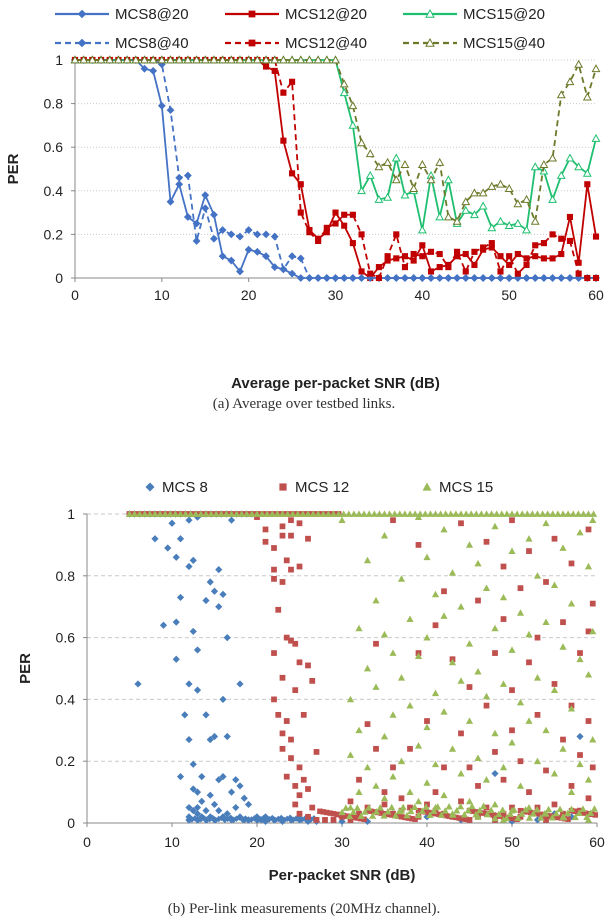 The height and width of the screenshot is (922, 608). Describe the element at coordinates (257, 842) in the screenshot. I see `x-tick-label: 20` at that location.